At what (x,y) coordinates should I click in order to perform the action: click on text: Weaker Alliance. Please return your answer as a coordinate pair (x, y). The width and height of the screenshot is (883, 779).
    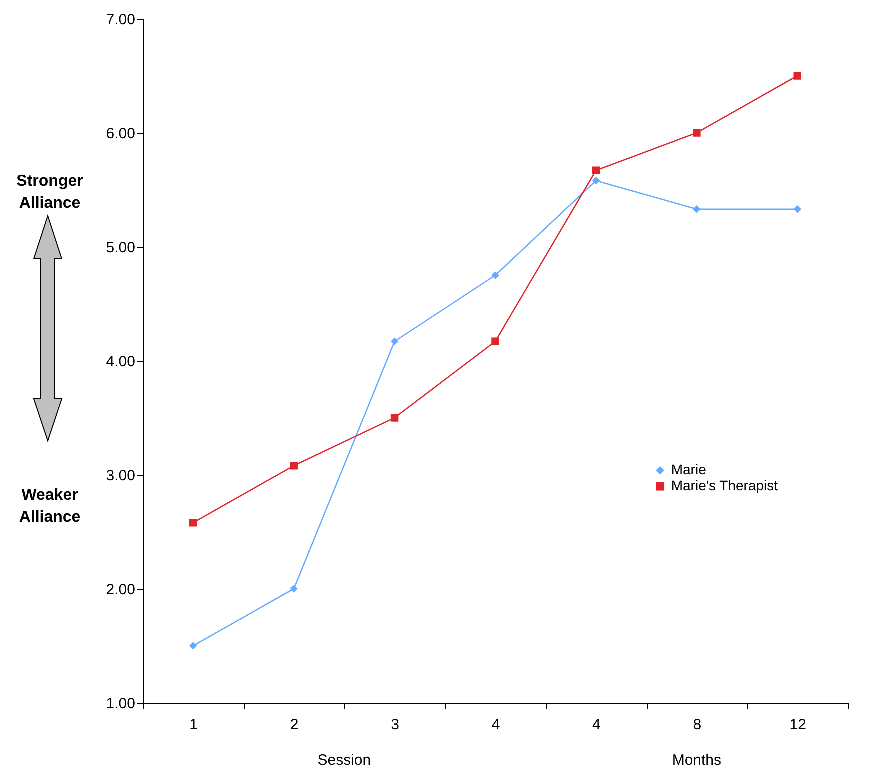
    Looking at the image, I should click on (50, 506).